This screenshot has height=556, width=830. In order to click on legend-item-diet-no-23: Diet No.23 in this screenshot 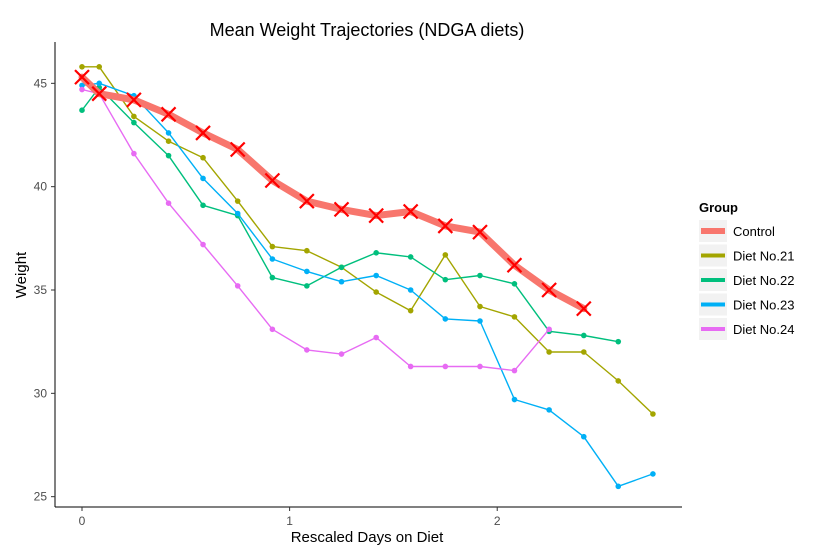, I will do `click(746, 304)`.